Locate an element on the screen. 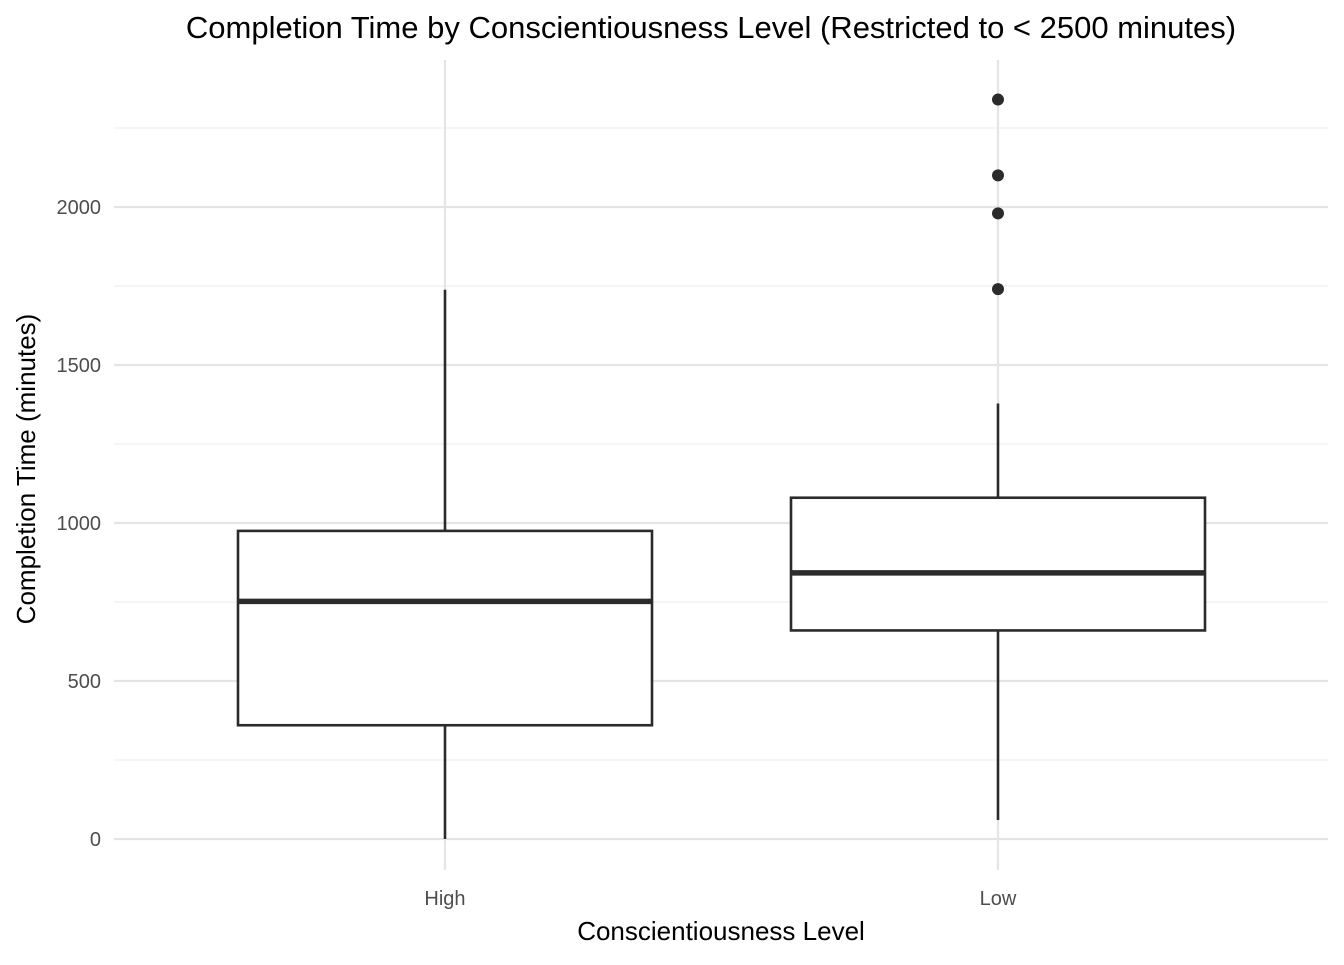 This screenshot has height=965, width=1344. y-tick-label: 500 is located at coordinates (84, 682).